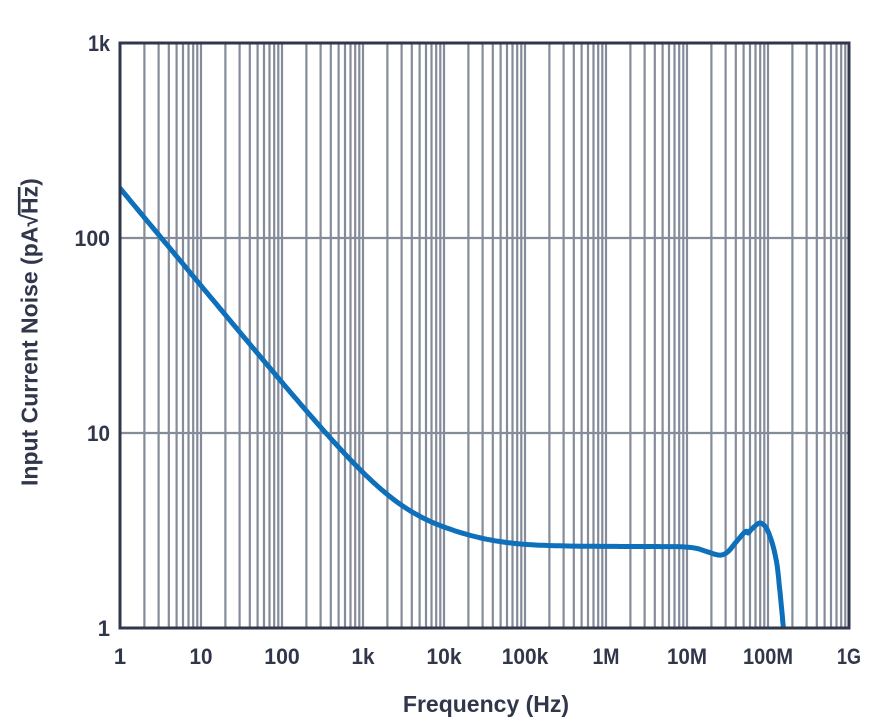  Describe the element at coordinates (486, 704) in the screenshot. I see `svg-text: Frequency (Hz)` at that location.